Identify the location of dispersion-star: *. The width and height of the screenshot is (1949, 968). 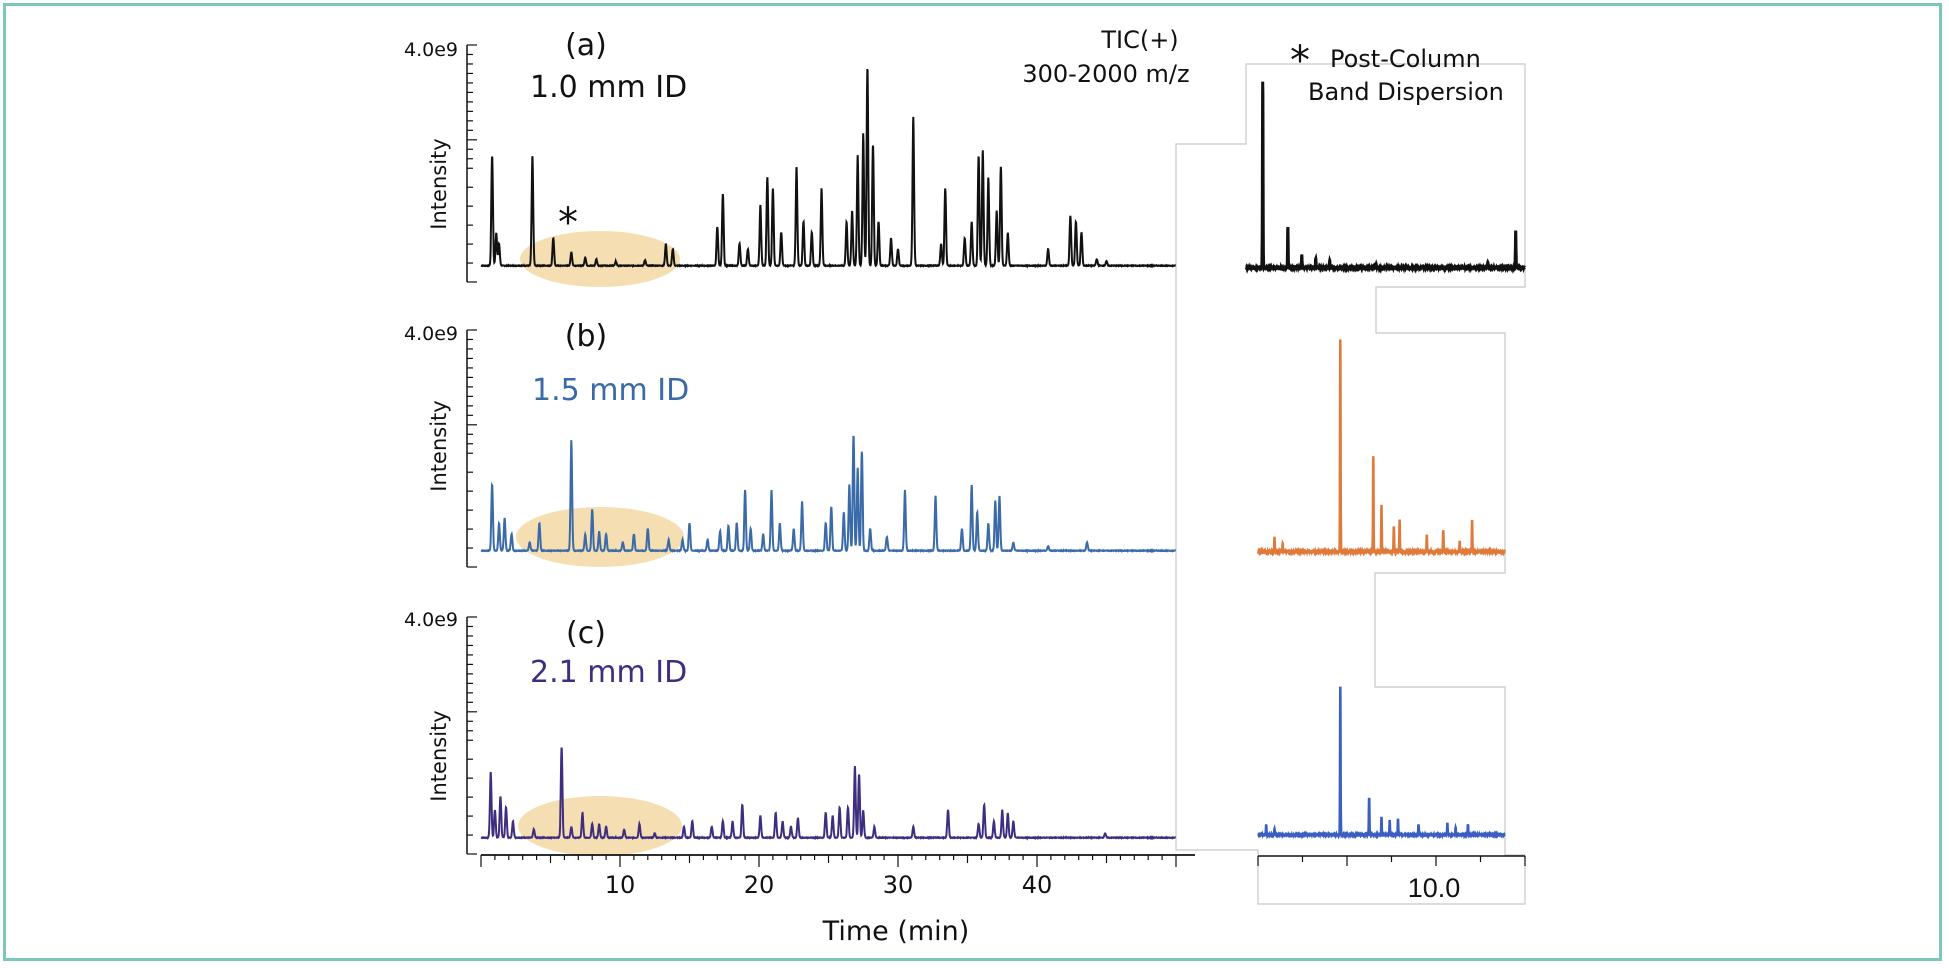
(1300, 61).